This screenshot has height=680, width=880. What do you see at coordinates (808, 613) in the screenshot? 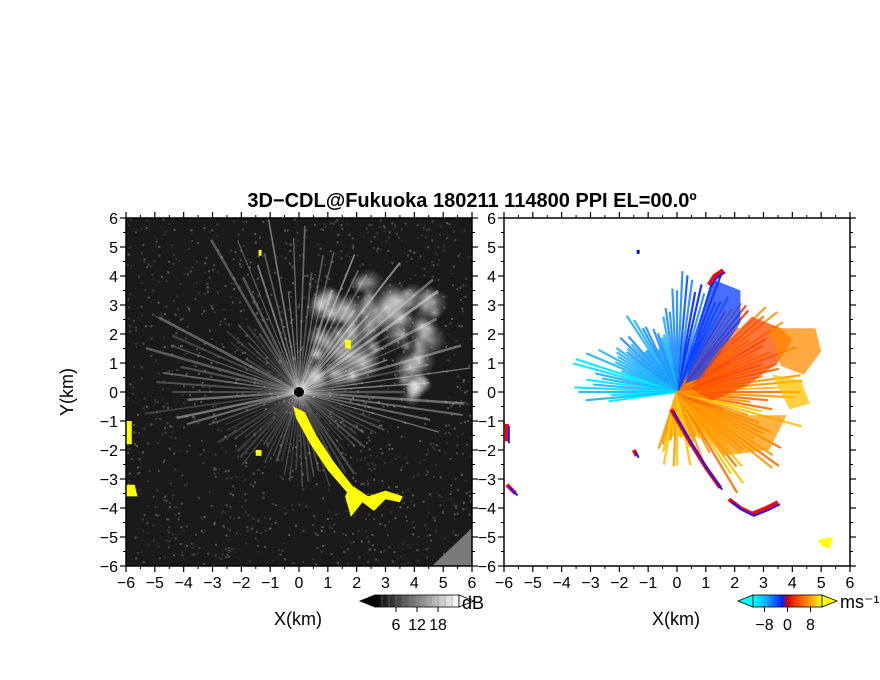
I see `doppler-colorbar: −8 0 8 ms⁻¹` at bounding box center [808, 613].